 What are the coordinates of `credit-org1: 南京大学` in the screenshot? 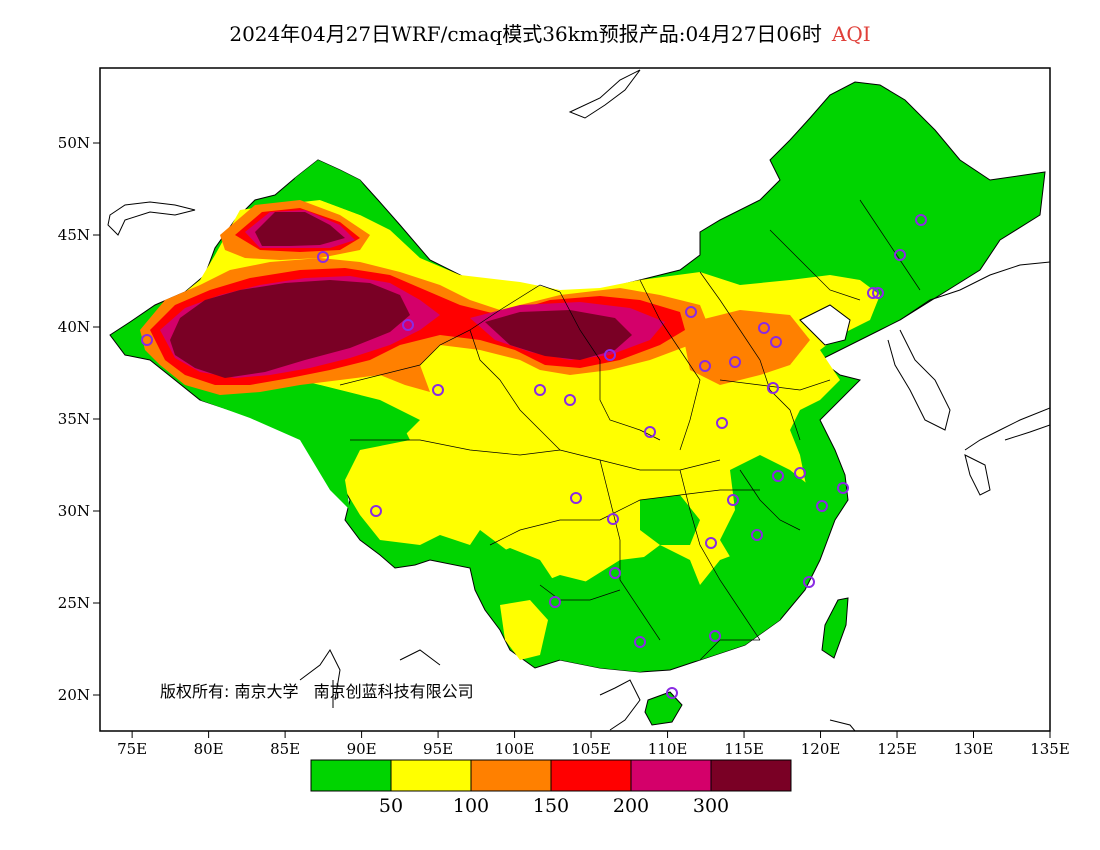 It's located at (267, 691).